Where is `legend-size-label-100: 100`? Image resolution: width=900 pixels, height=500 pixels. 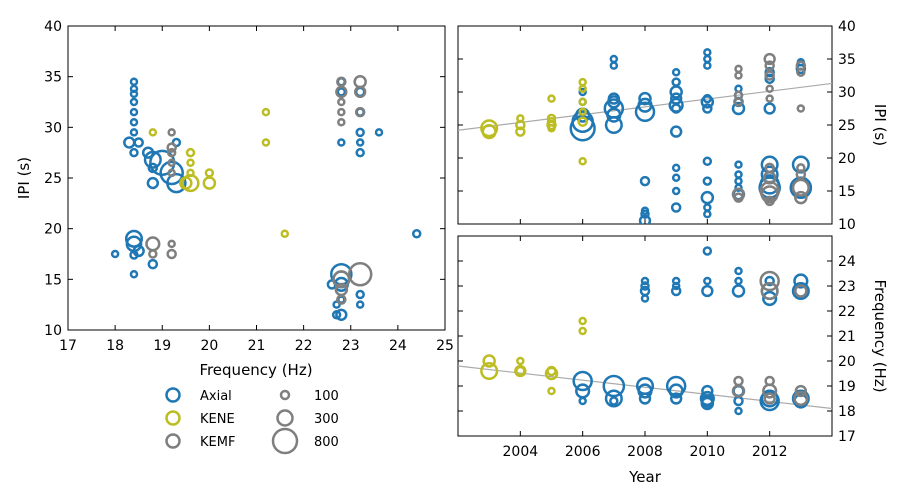
legend-size-label-100: 100 is located at coordinates (326, 396).